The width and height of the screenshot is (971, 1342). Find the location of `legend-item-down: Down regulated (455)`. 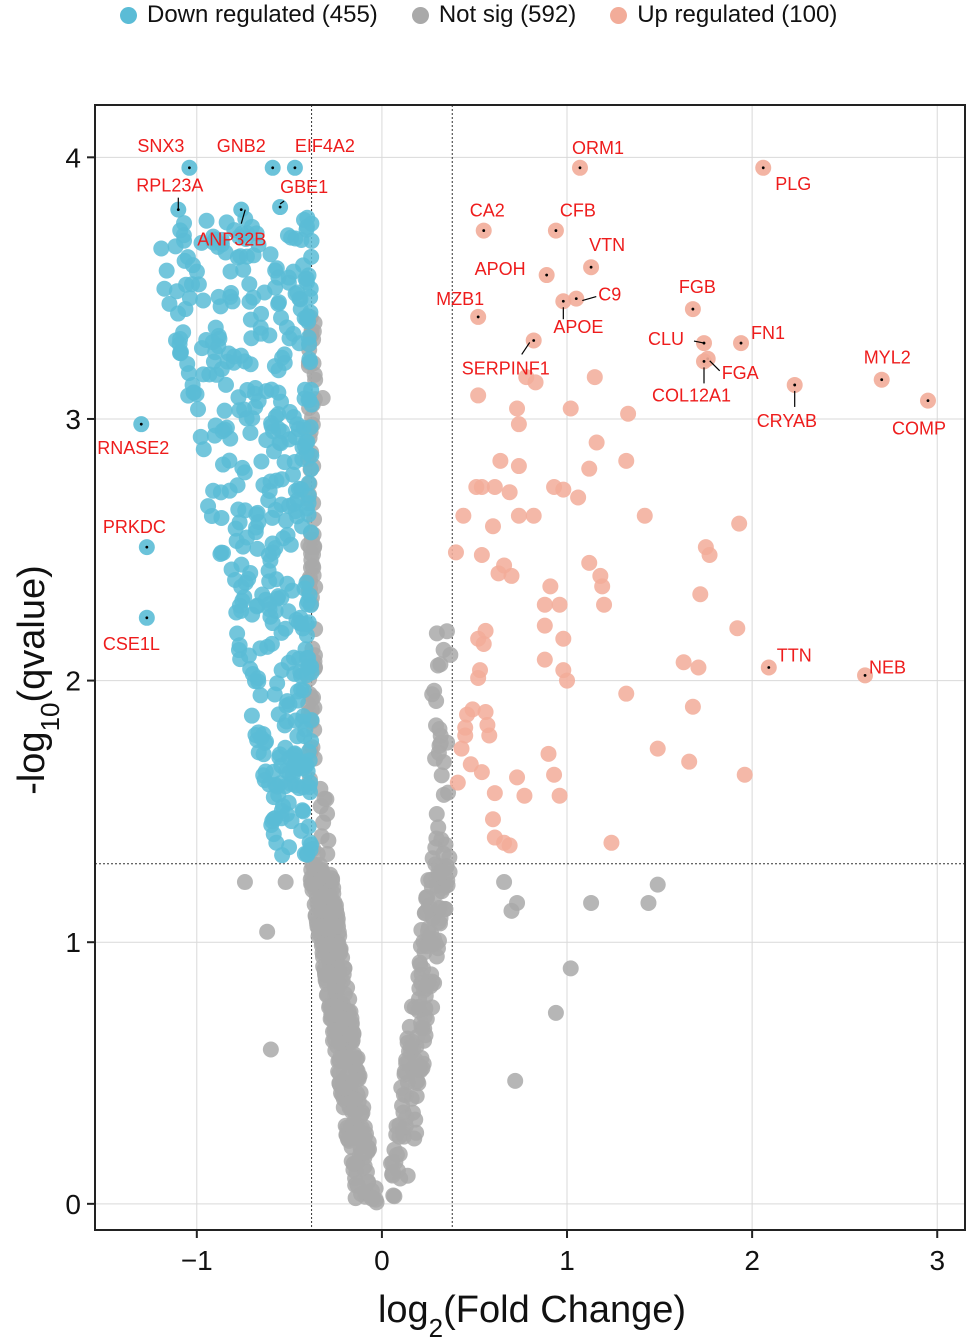

legend-item-down: Down regulated (455) is located at coordinates (249, 15).